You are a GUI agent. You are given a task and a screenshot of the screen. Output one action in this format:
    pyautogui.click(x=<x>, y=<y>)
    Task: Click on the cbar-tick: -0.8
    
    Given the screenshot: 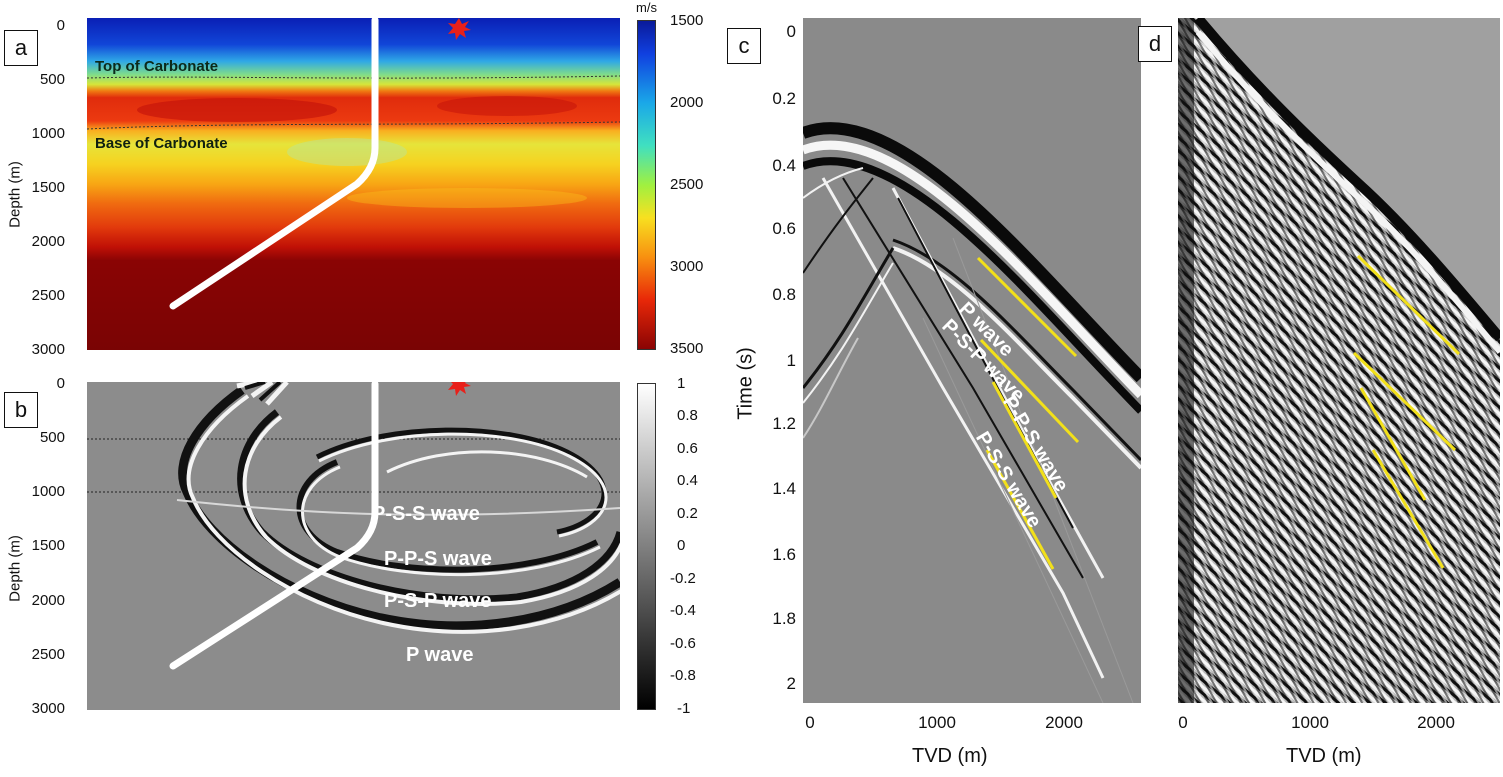 What is the action you would take?
    pyautogui.click(x=683, y=675)
    